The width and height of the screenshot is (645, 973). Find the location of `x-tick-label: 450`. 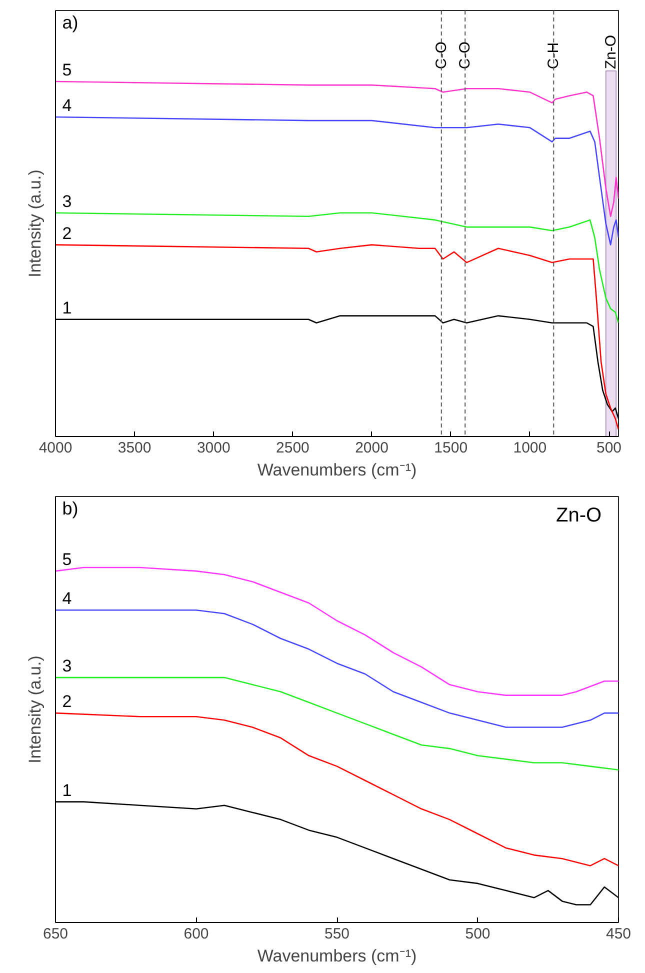

x-tick-label: 450 is located at coordinates (619, 934).